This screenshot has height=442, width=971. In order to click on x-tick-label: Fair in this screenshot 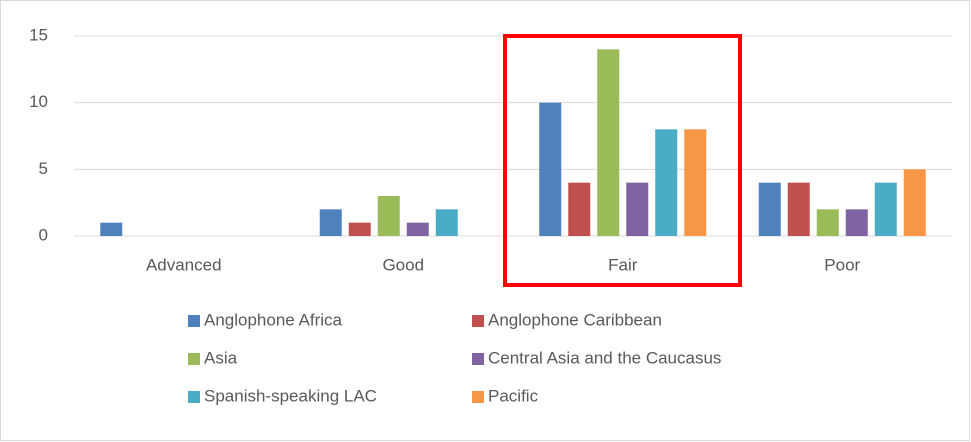, I will do `click(623, 264)`.